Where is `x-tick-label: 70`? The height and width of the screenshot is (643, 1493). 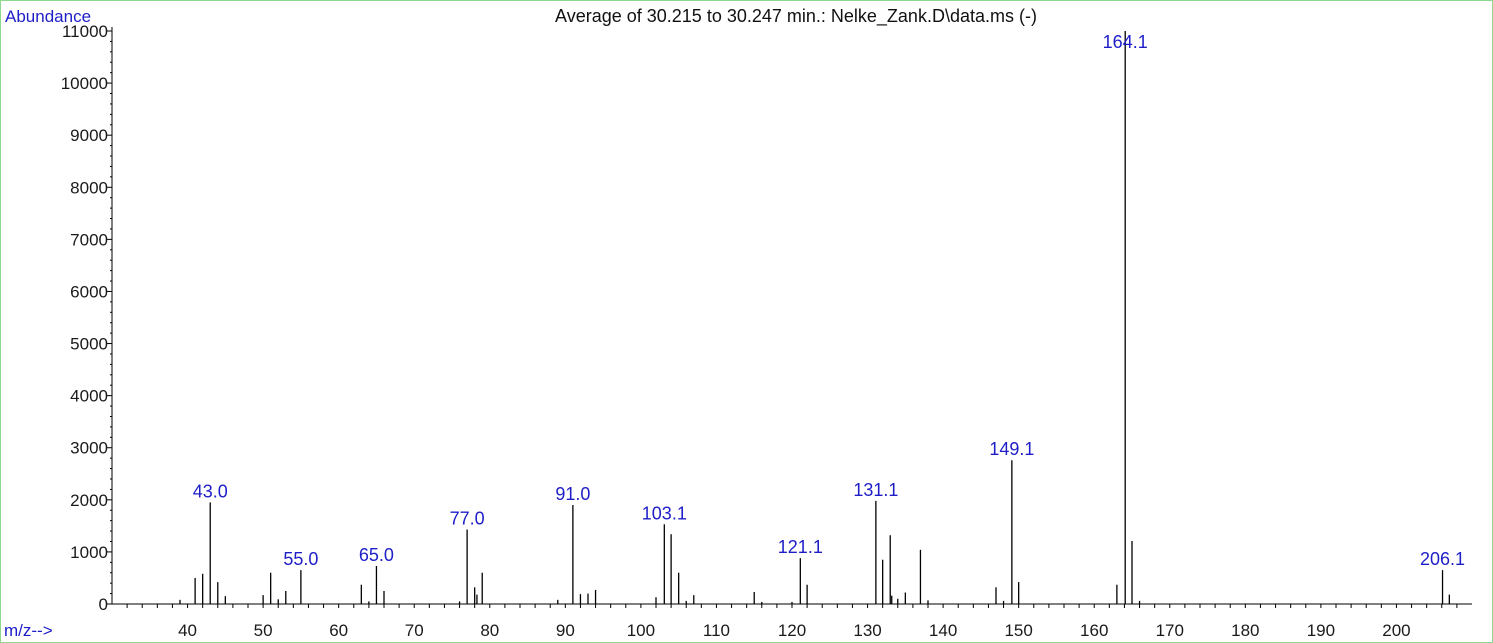 x-tick-label: 70 is located at coordinates (414, 630).